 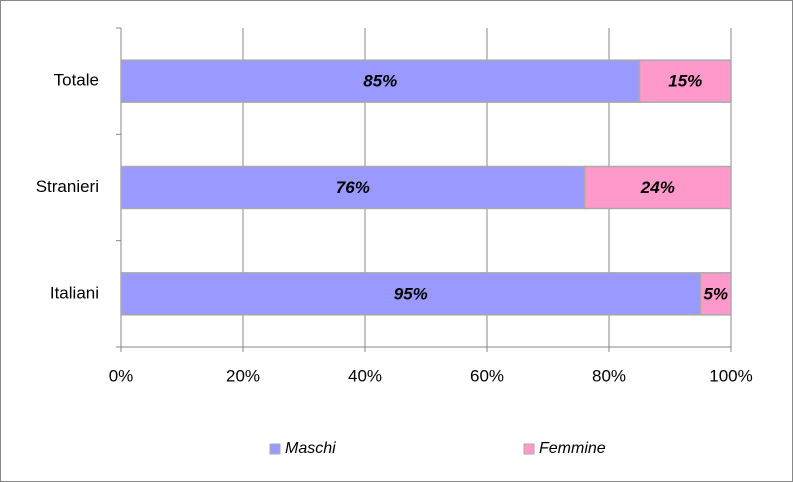 I want to click on value-label: 24%, so click(x=657, y=187).